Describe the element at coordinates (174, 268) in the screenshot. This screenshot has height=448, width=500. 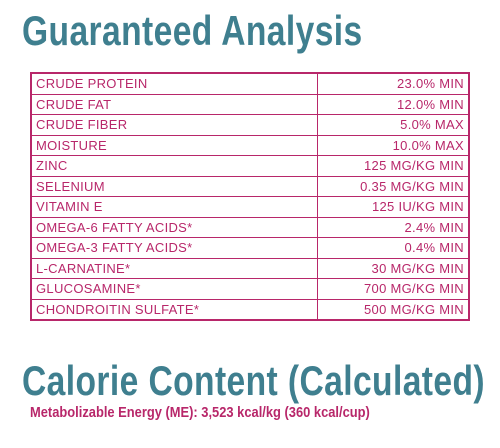
I see `nutrient-name: L-CARNATINE*` at that location.